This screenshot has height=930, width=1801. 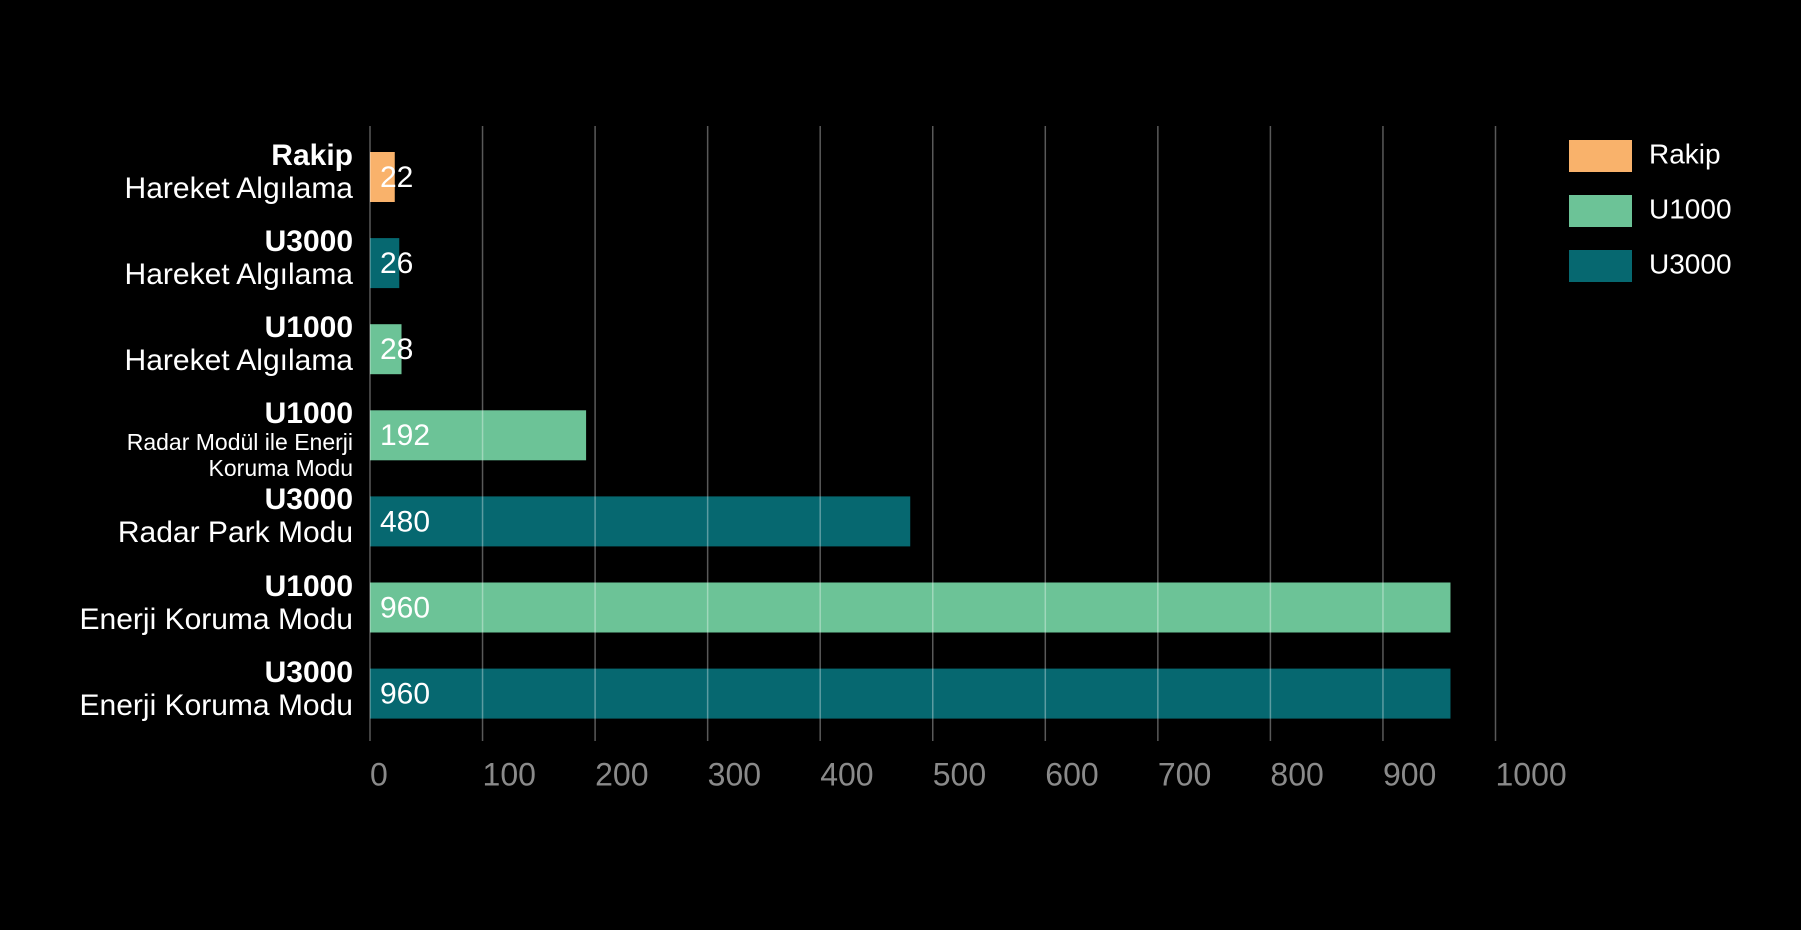 I want to click on series-name: Rakip, so click(x=312, y=155).